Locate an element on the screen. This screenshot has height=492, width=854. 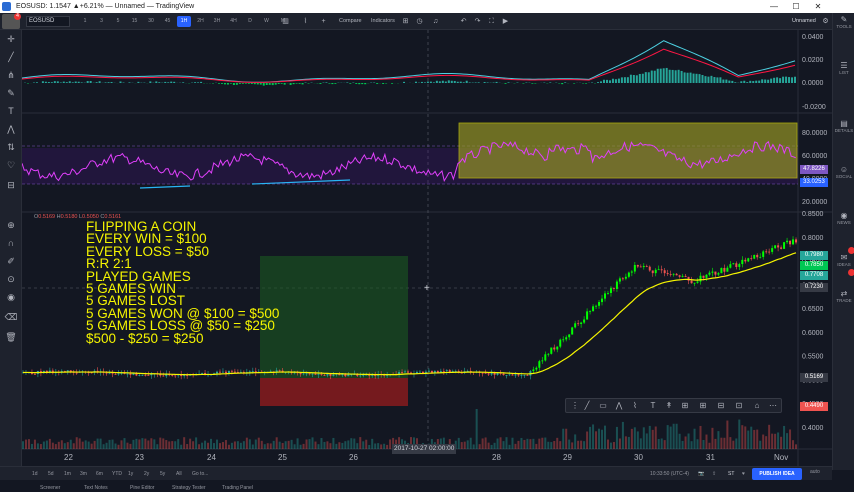
settings-gear-icon: ⚙ is located at coordinates (825, 21).